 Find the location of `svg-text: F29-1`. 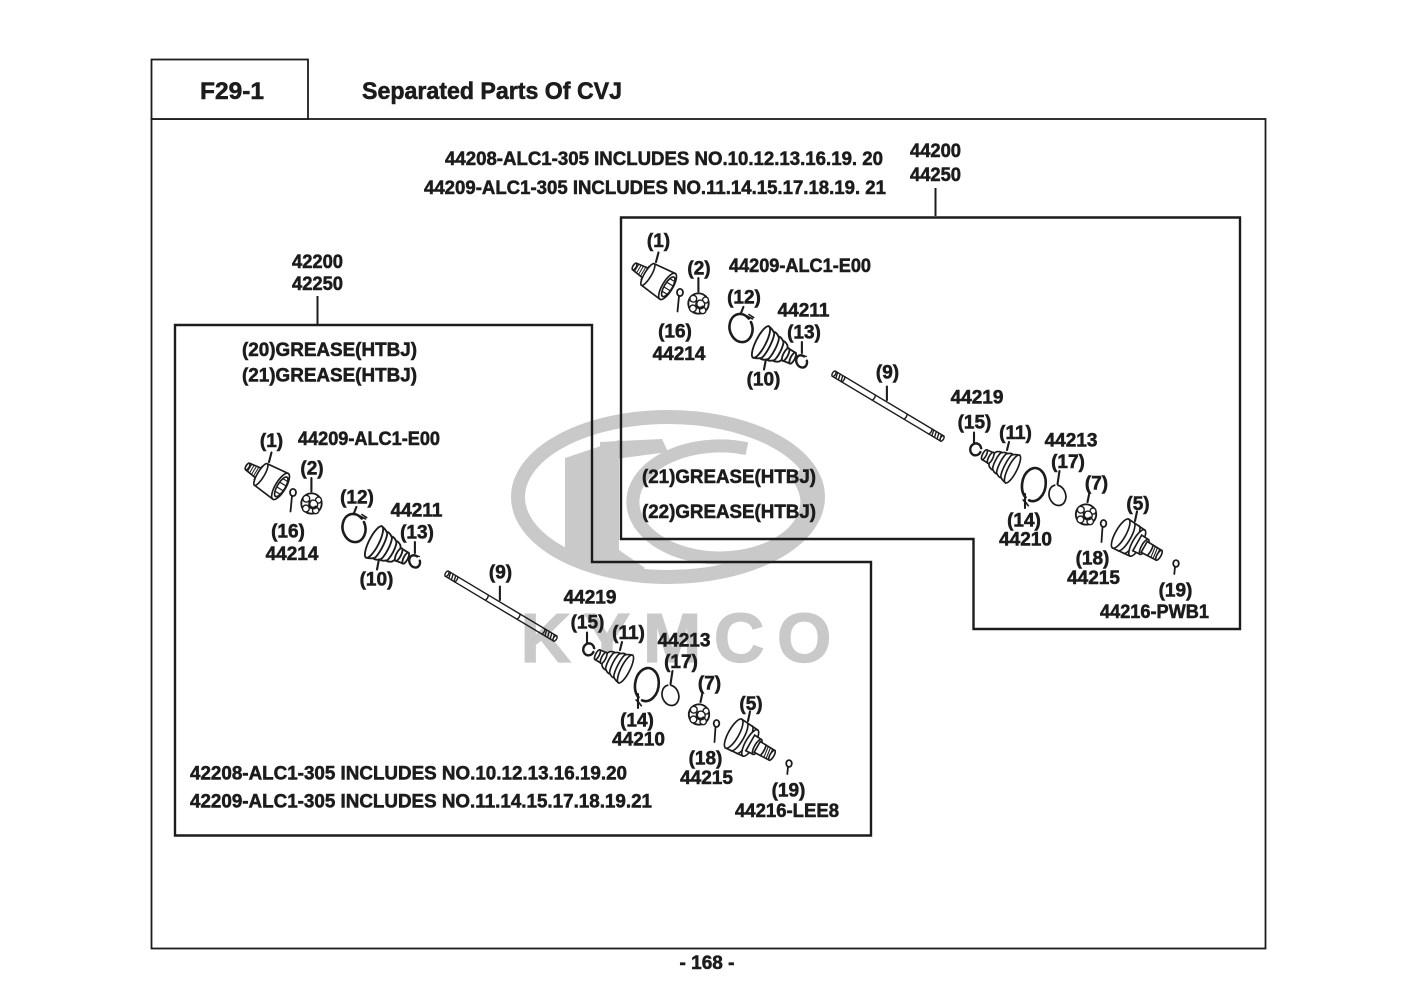

svg-text: F29-1 is located at coordinates (232, 91).